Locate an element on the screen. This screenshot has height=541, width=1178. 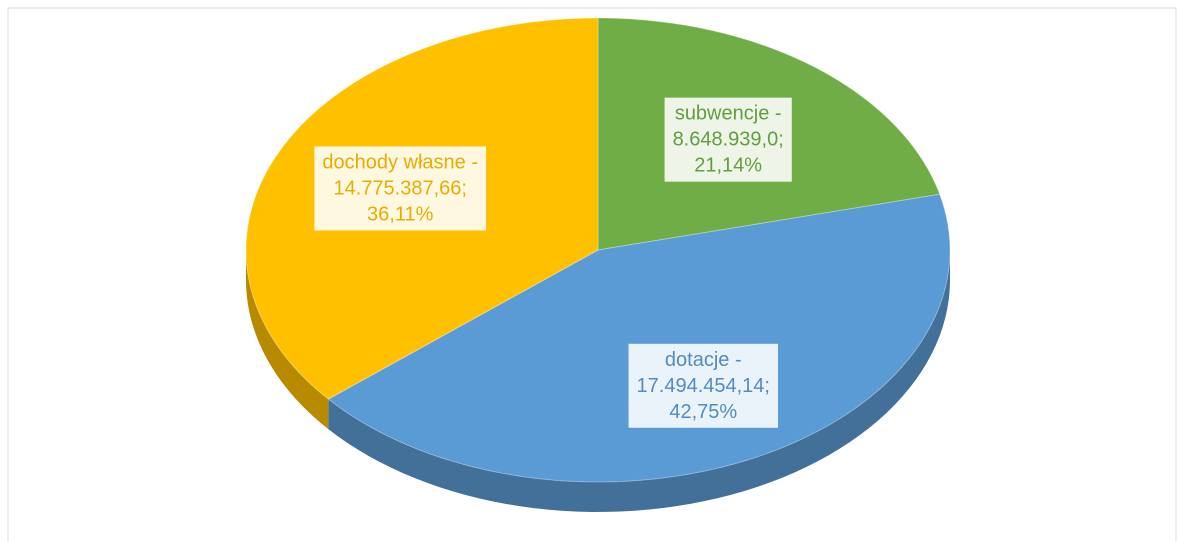
label-line: 17.494.454,14; is located at coordinates (703, 386).